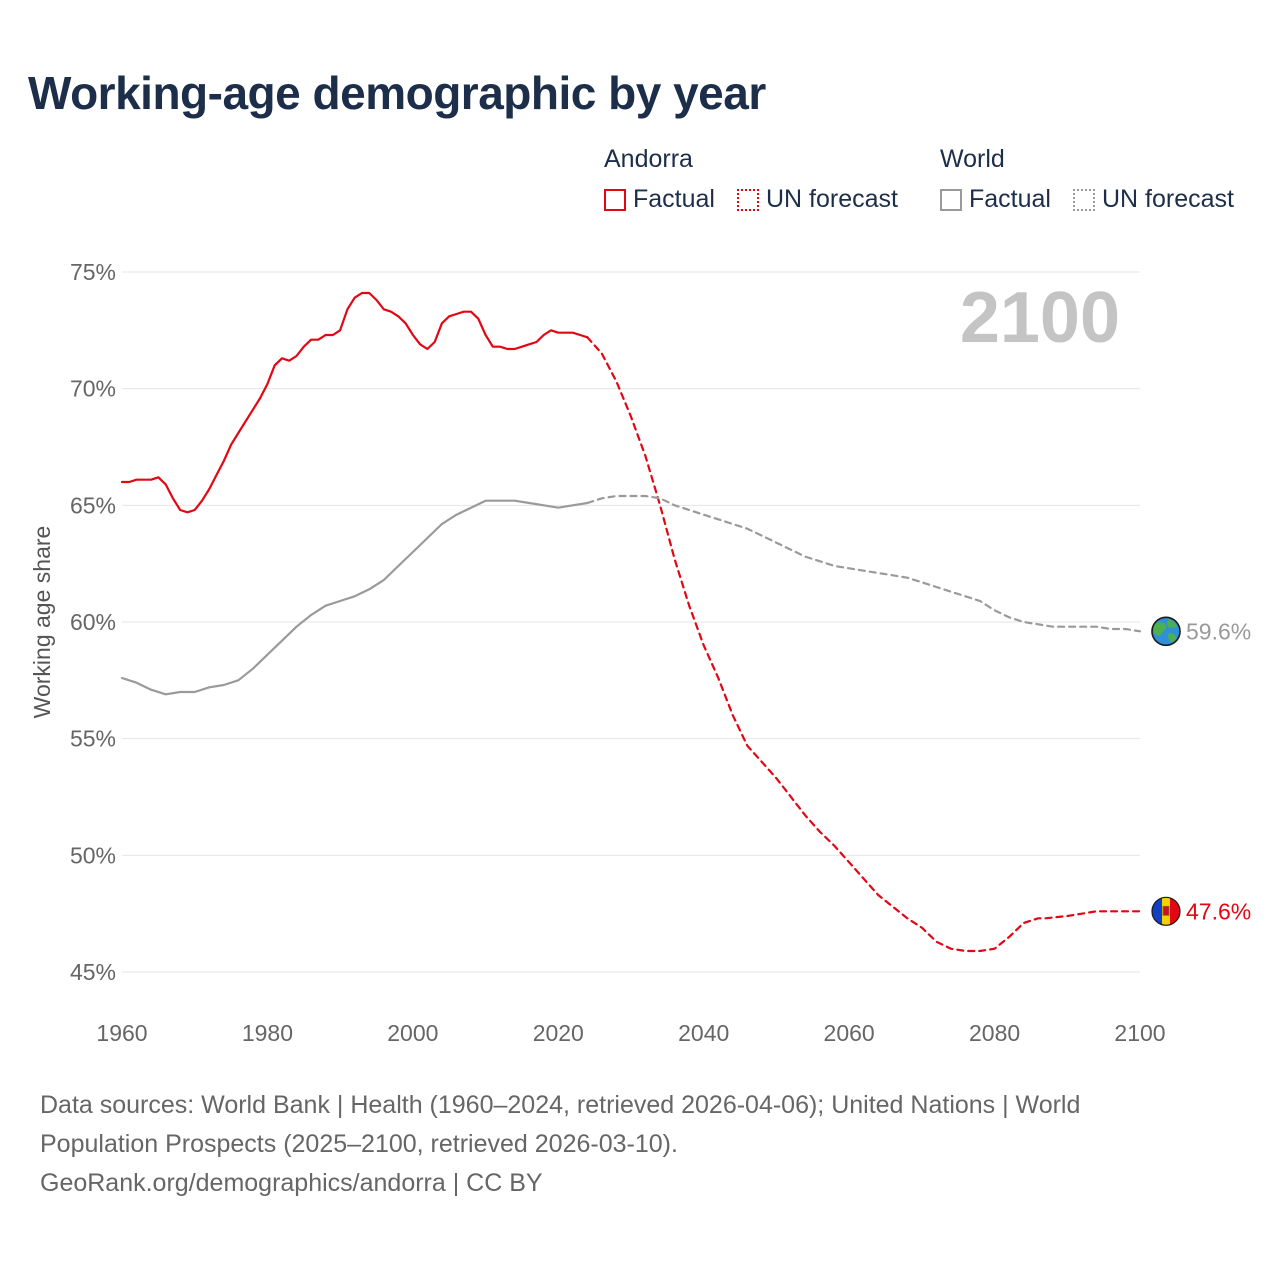 Image resolution: width=1280 pixels, height=1280 pixels. What do you see at coordinates (42, 622) in the screenshot?
I see `y-axis-title: Working age share` at bounding box center [42, 622].